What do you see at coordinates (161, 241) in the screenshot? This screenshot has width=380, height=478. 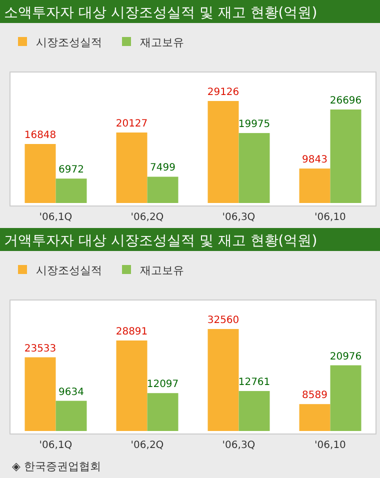 I see `chart-title: 거액투자자 대상 시장조성실적 및 재고 현황(억원)` at bounding box center [161, 241].